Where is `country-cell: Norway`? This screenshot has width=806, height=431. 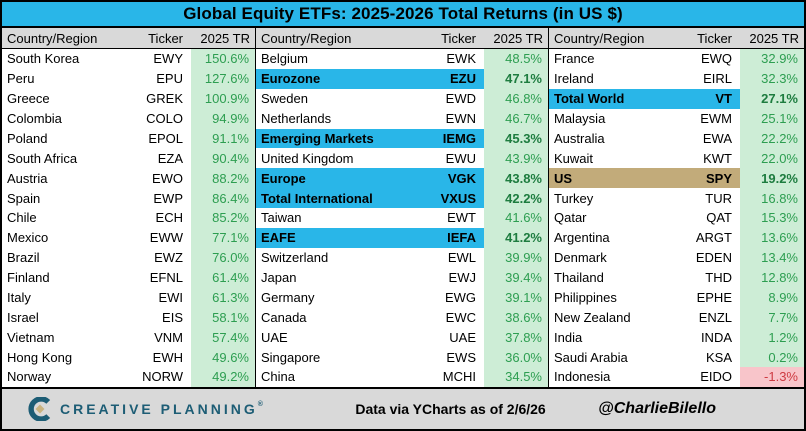 country-cell: Norway is located at coordinates (29, 377).